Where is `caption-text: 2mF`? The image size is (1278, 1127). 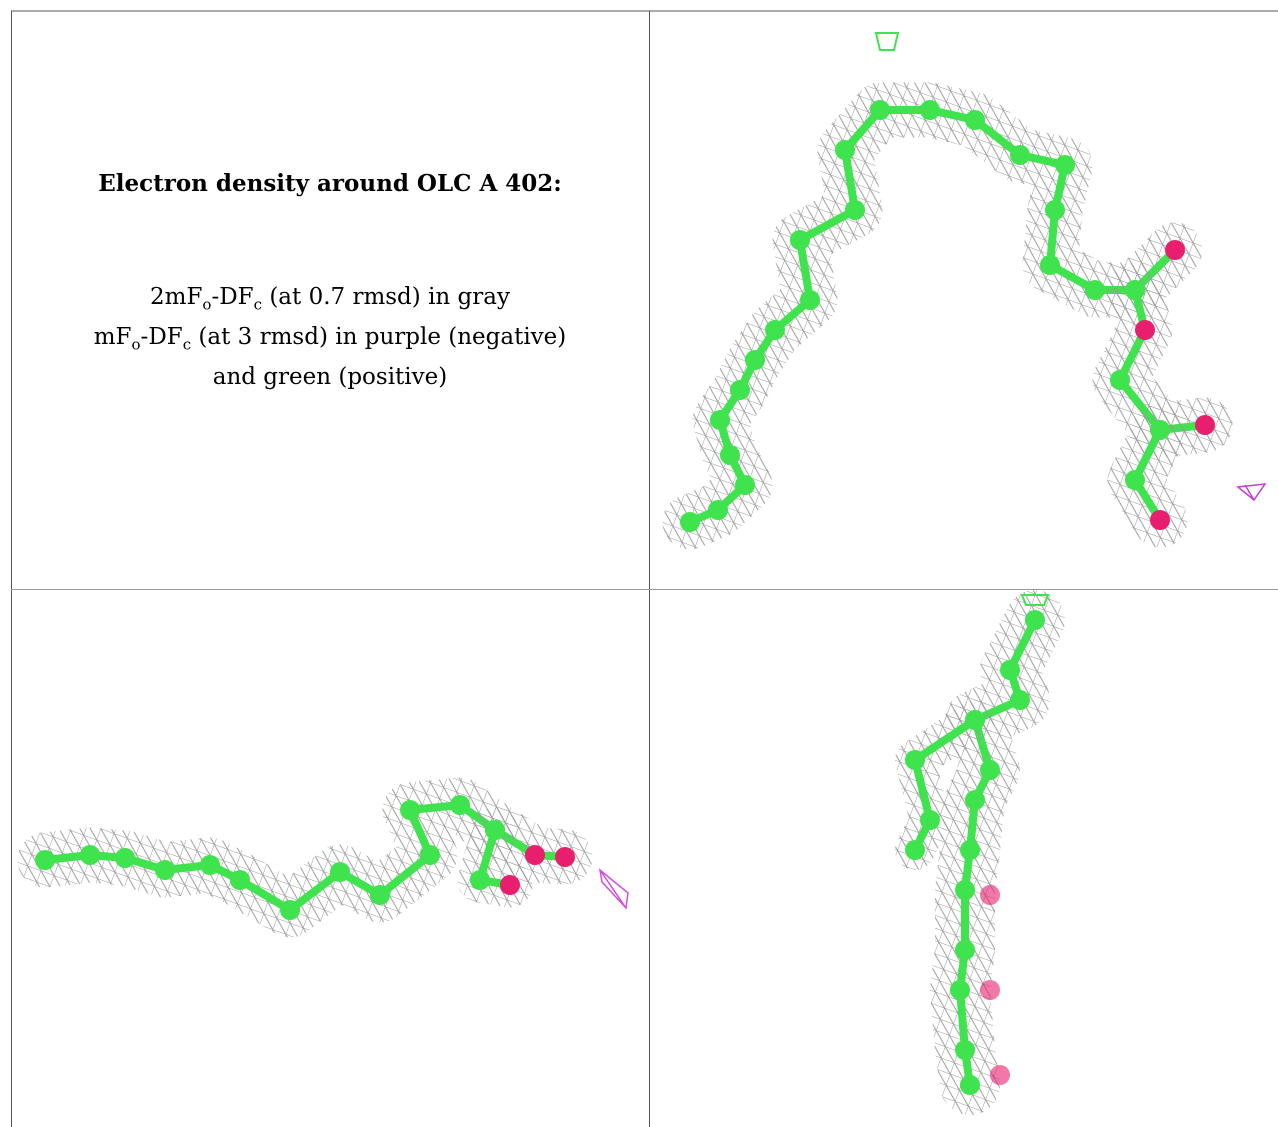 caption-text: 2mF is located at coordinates (176, 297).